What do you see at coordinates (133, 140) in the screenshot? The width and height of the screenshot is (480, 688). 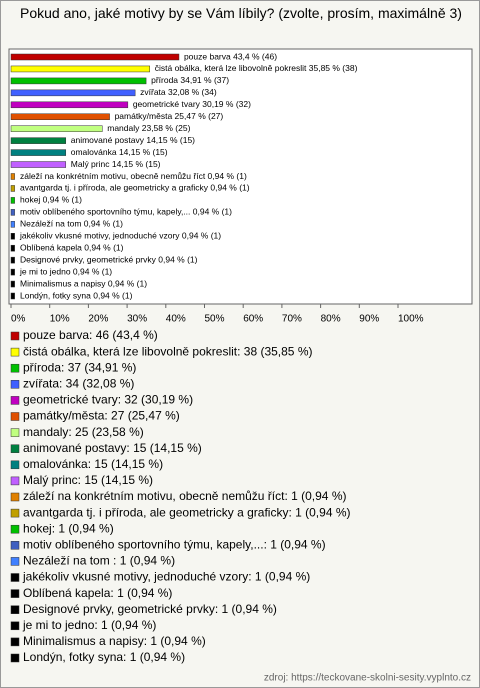 I see `bar-label: animované postavy 14,15 % (15)` at bounding box center [133, 140].